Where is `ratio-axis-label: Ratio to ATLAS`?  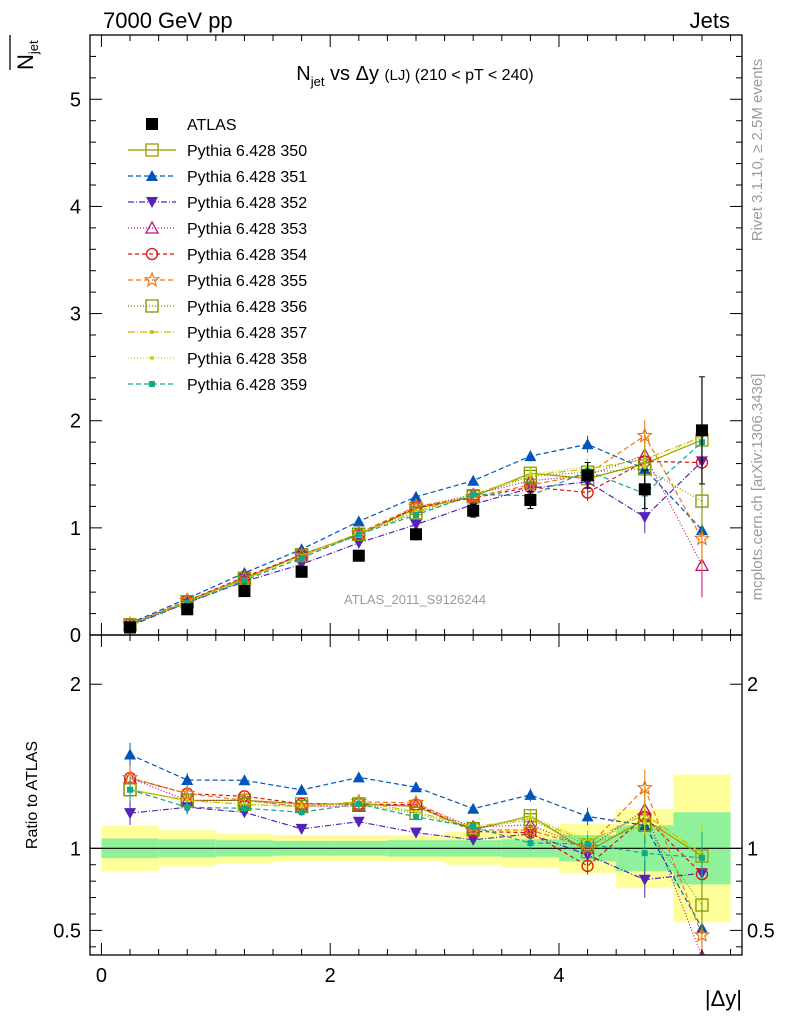 ratio-axis-label: Ratio to ATLAS is located at coordinates (32, 795).